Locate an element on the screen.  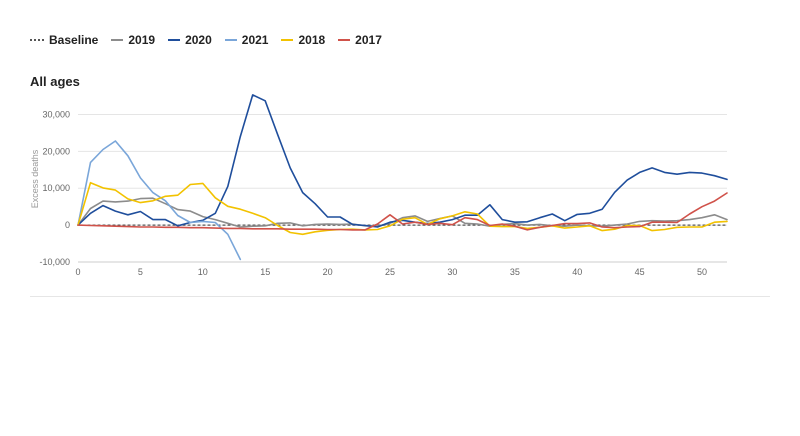
x-tick-label: 30 is located at coordinates (452, 272).